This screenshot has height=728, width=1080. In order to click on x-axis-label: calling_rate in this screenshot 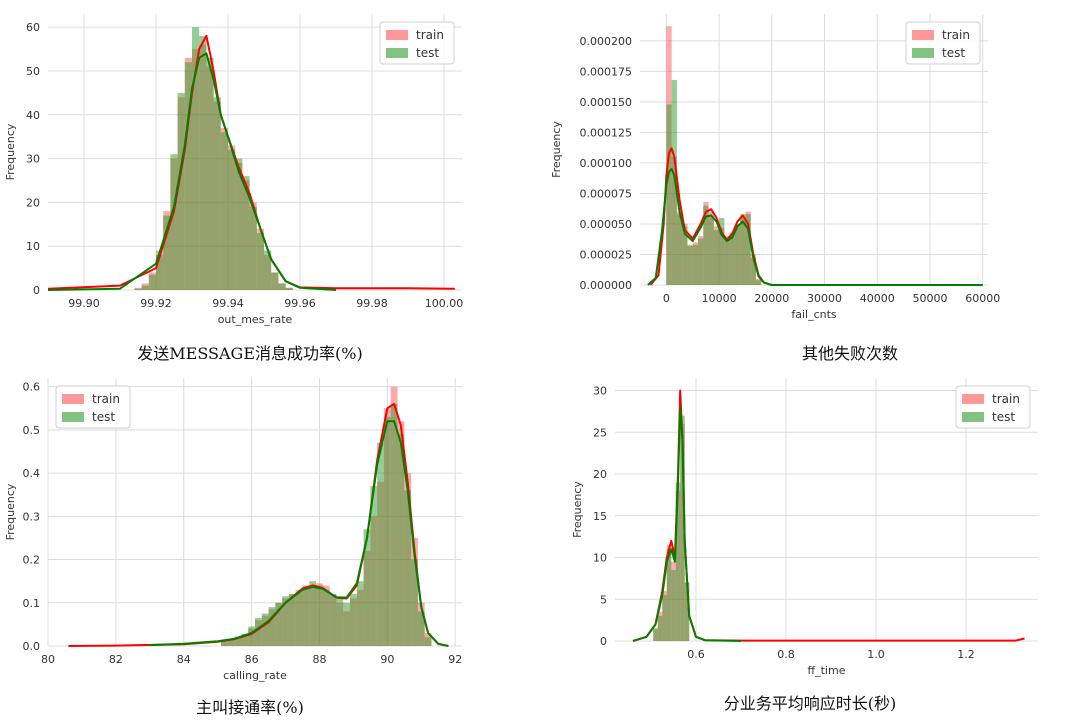, I will do `click(255, 675)`.